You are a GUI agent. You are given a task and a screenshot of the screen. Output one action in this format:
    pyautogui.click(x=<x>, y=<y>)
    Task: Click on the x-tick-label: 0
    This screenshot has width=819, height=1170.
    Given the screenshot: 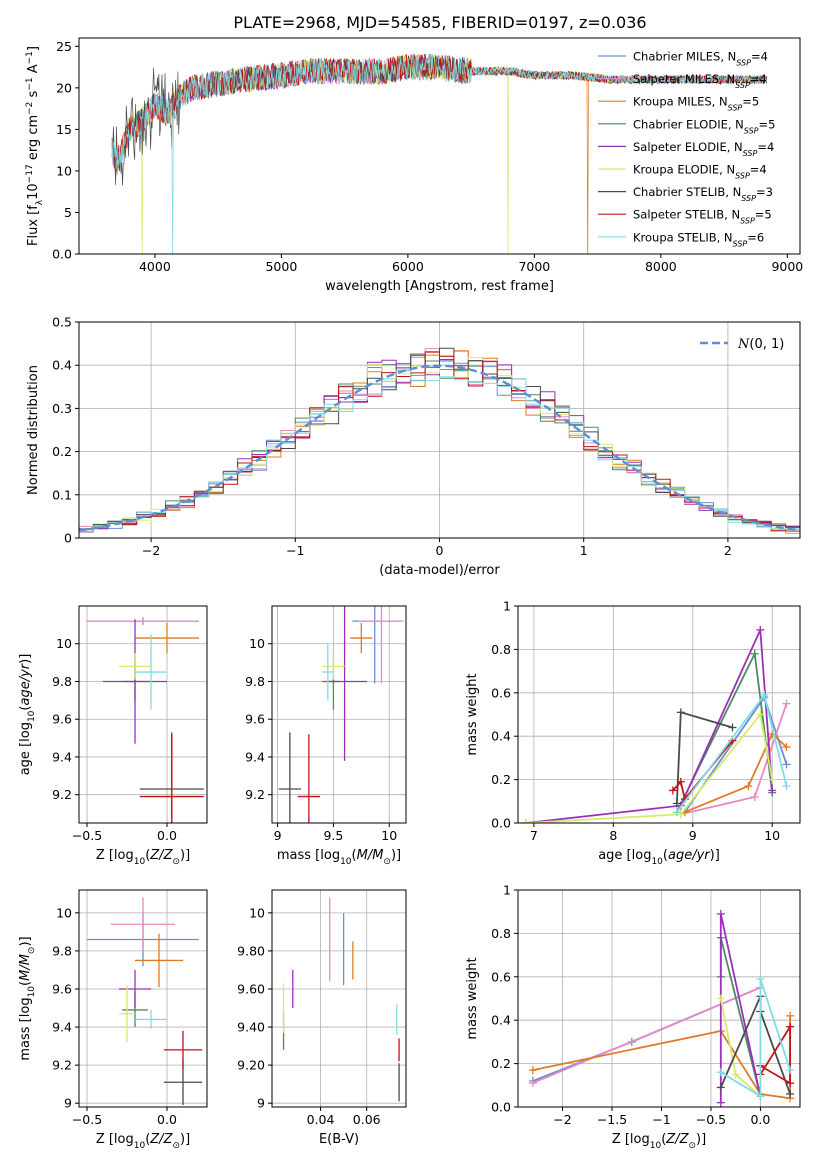 What is the action you would take?
    pyautogui.click(x=440, y=550)
    